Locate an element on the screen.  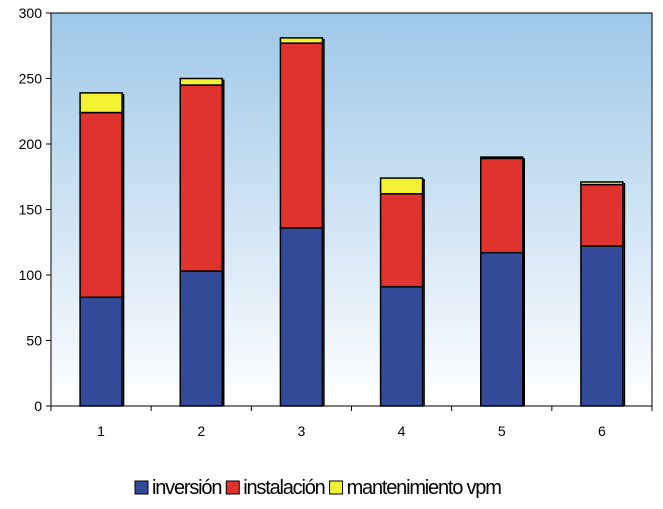
legend-label: instalación is located at coordinates (283, 488).